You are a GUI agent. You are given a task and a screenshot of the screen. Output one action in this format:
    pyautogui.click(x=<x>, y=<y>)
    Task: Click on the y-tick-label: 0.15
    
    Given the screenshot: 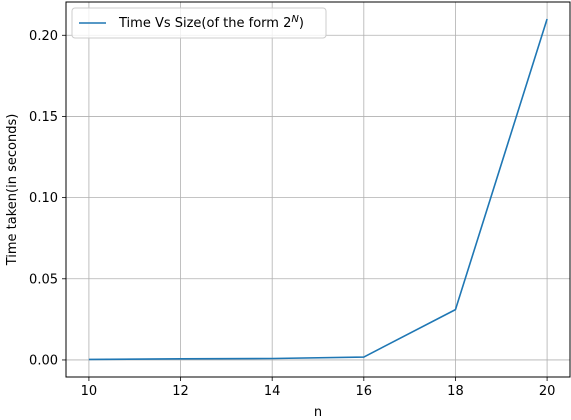 What is the action you would take?
    pyautogui.click(x=43, y=117)
    